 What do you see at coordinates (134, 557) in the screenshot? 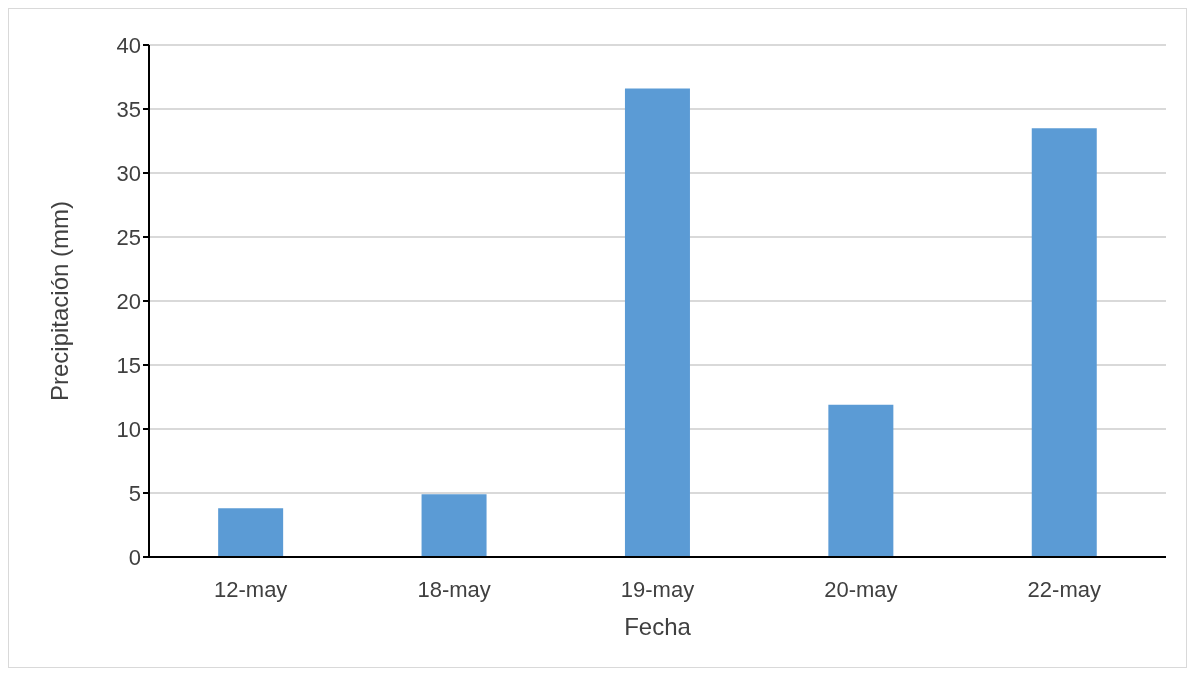
I see `y-tick-label: 0` at bounding box center [134, 557].